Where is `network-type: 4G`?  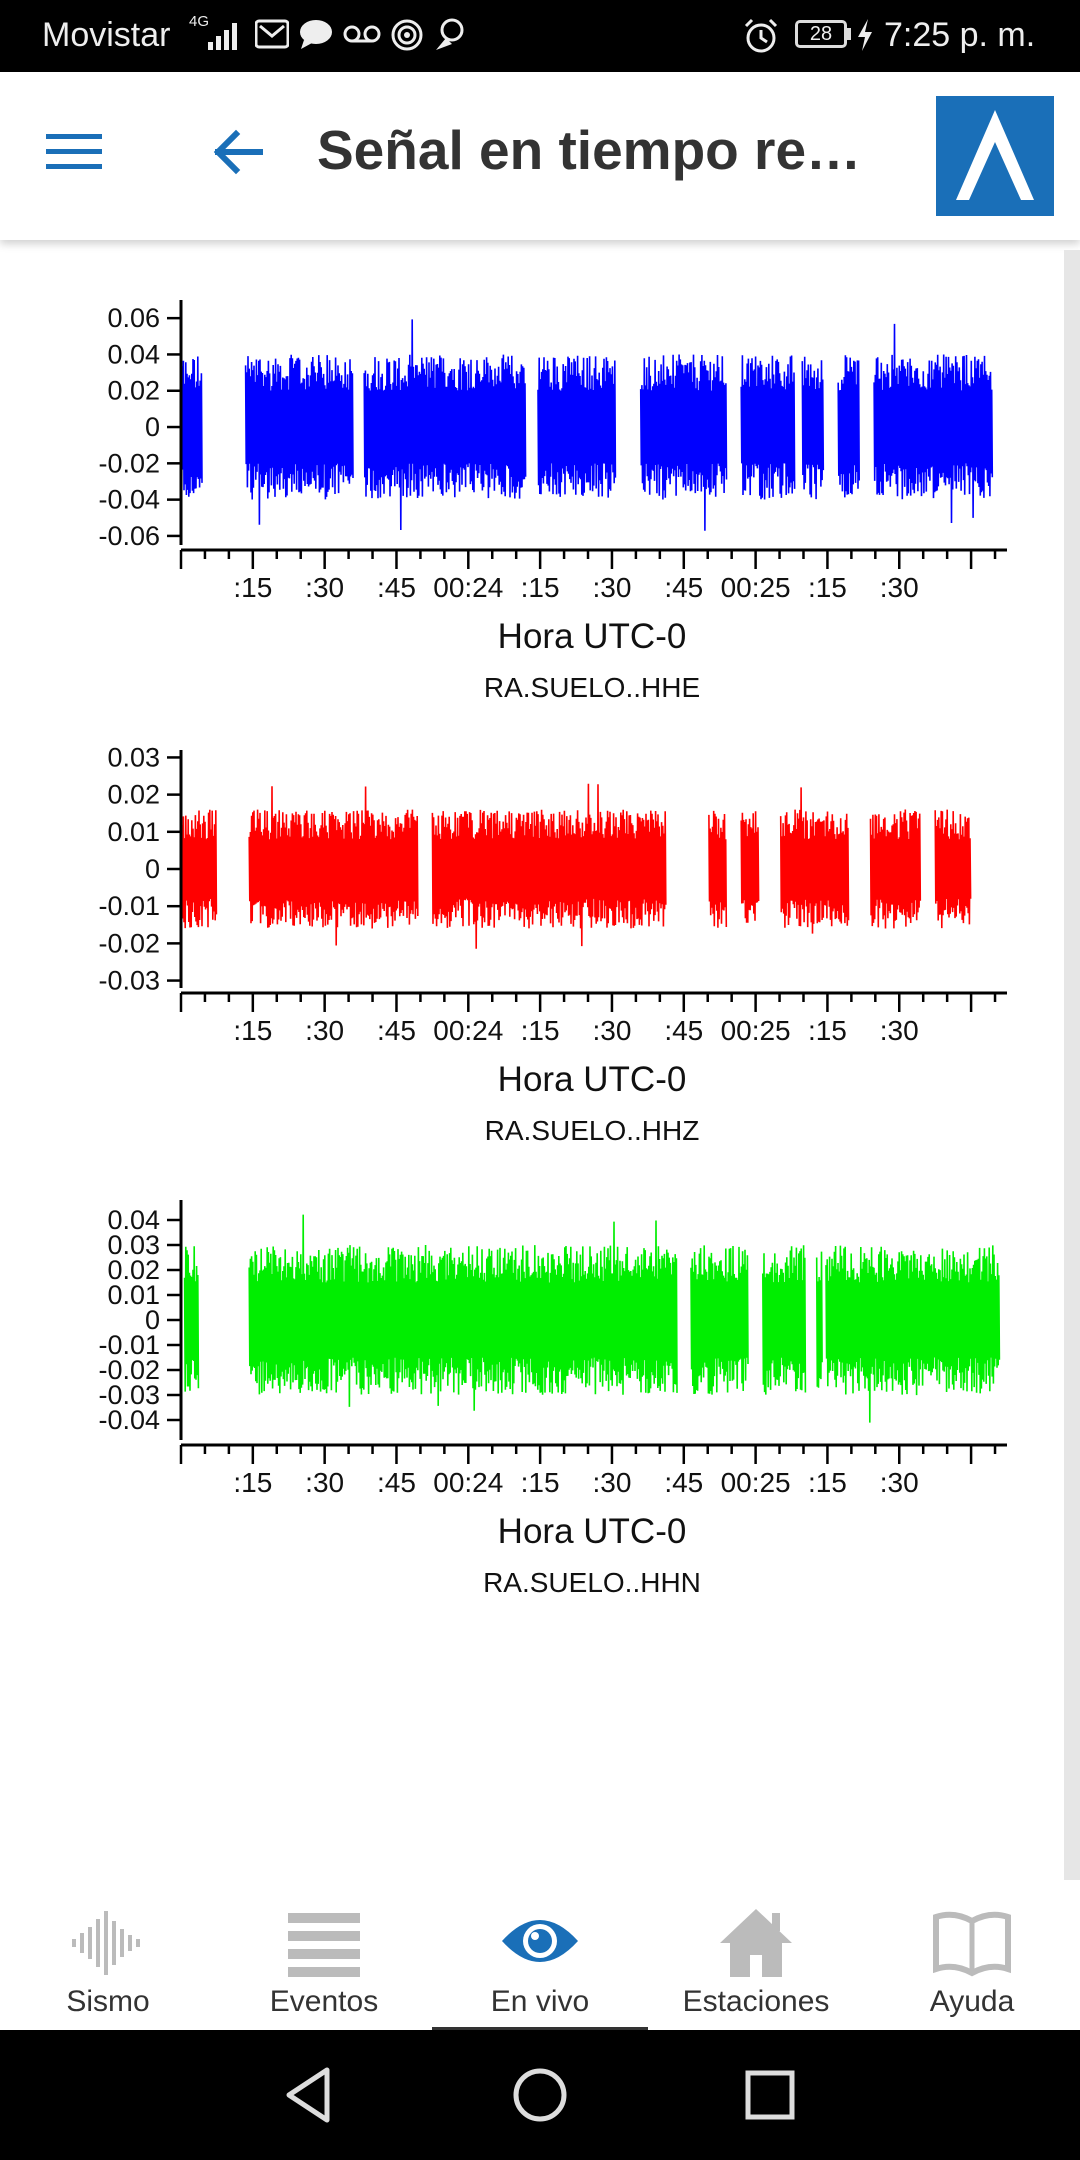
network-type: 4G is located at coordinates (199, 21).